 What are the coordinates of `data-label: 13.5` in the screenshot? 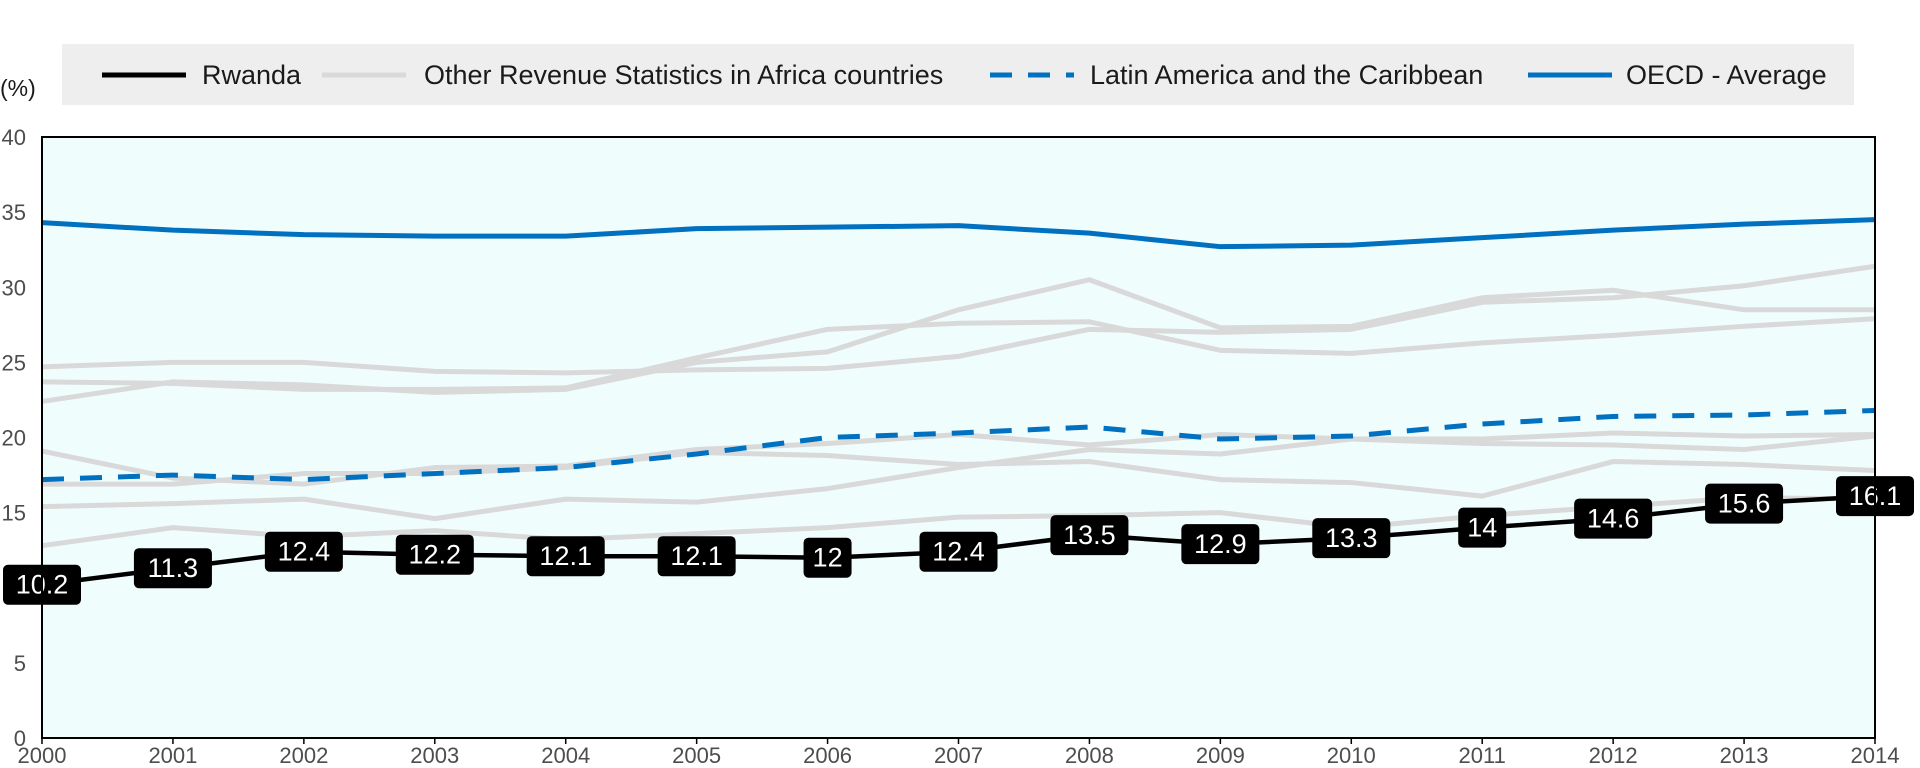 It's located at (1089, 535).